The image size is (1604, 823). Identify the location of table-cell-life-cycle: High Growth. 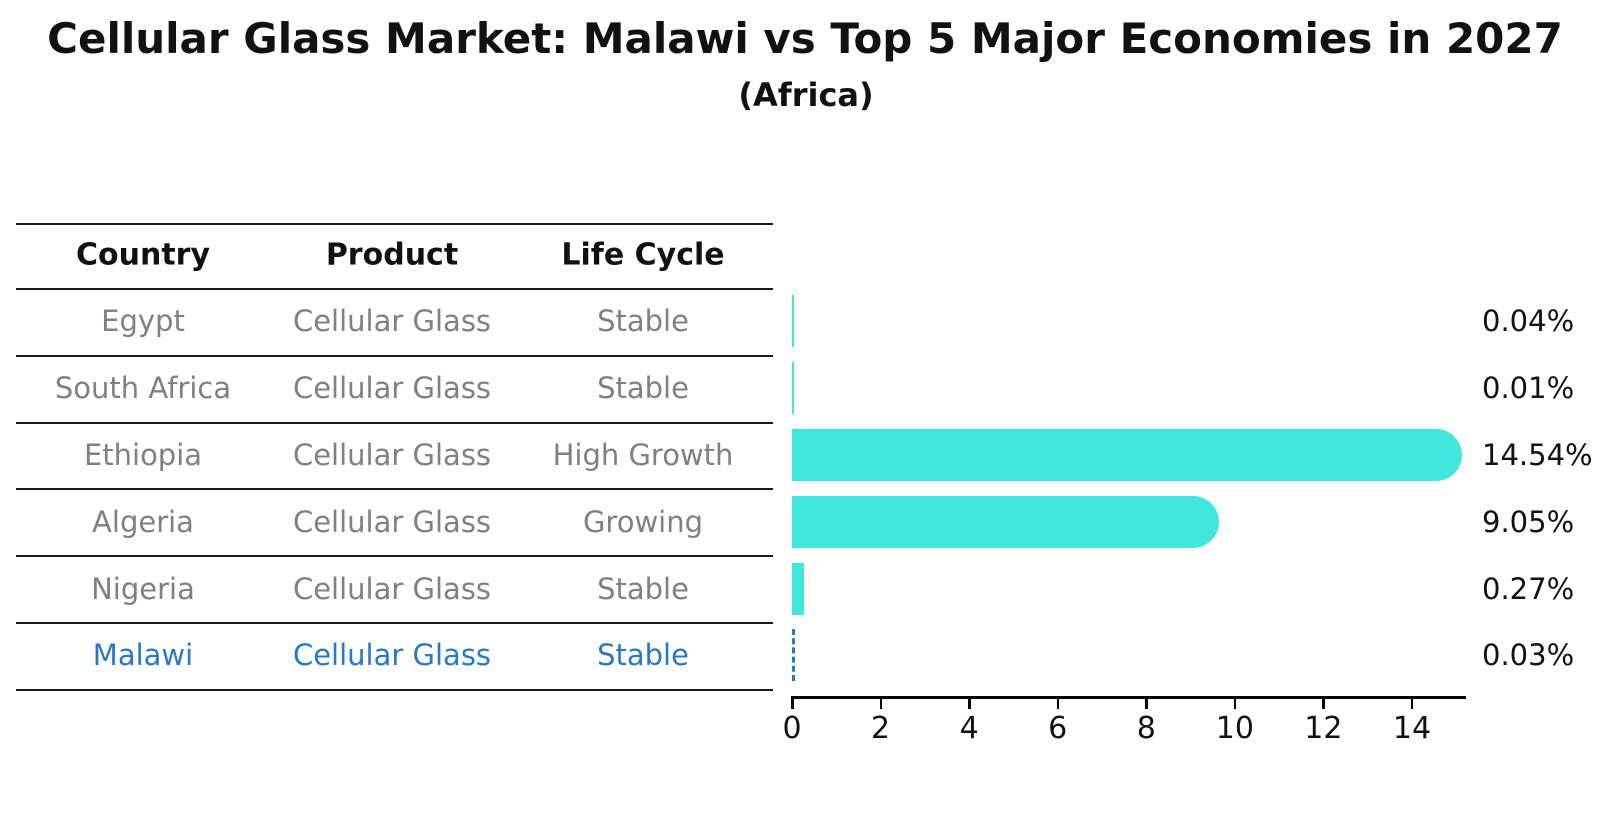
(643, 455).